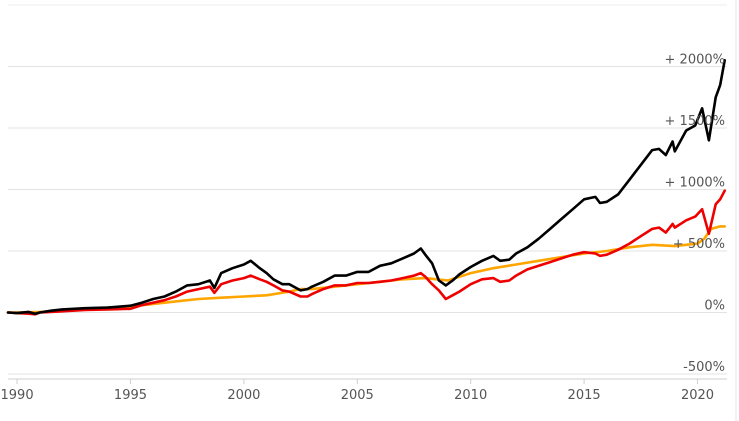 The image size is (739, 421). I want to click on x-tick-label: 2005, so click(357, 395).